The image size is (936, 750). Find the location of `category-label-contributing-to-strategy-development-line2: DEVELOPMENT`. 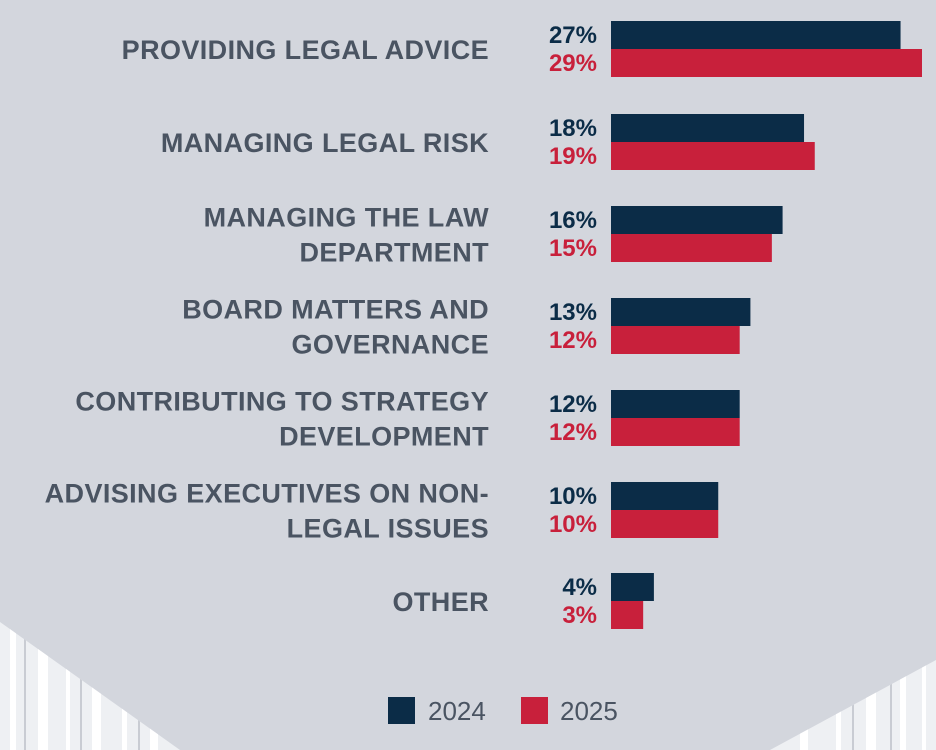

category-label-contributing-to-strategy-development-line2: DEVELOPMENT is located at coordinates (384, 437).